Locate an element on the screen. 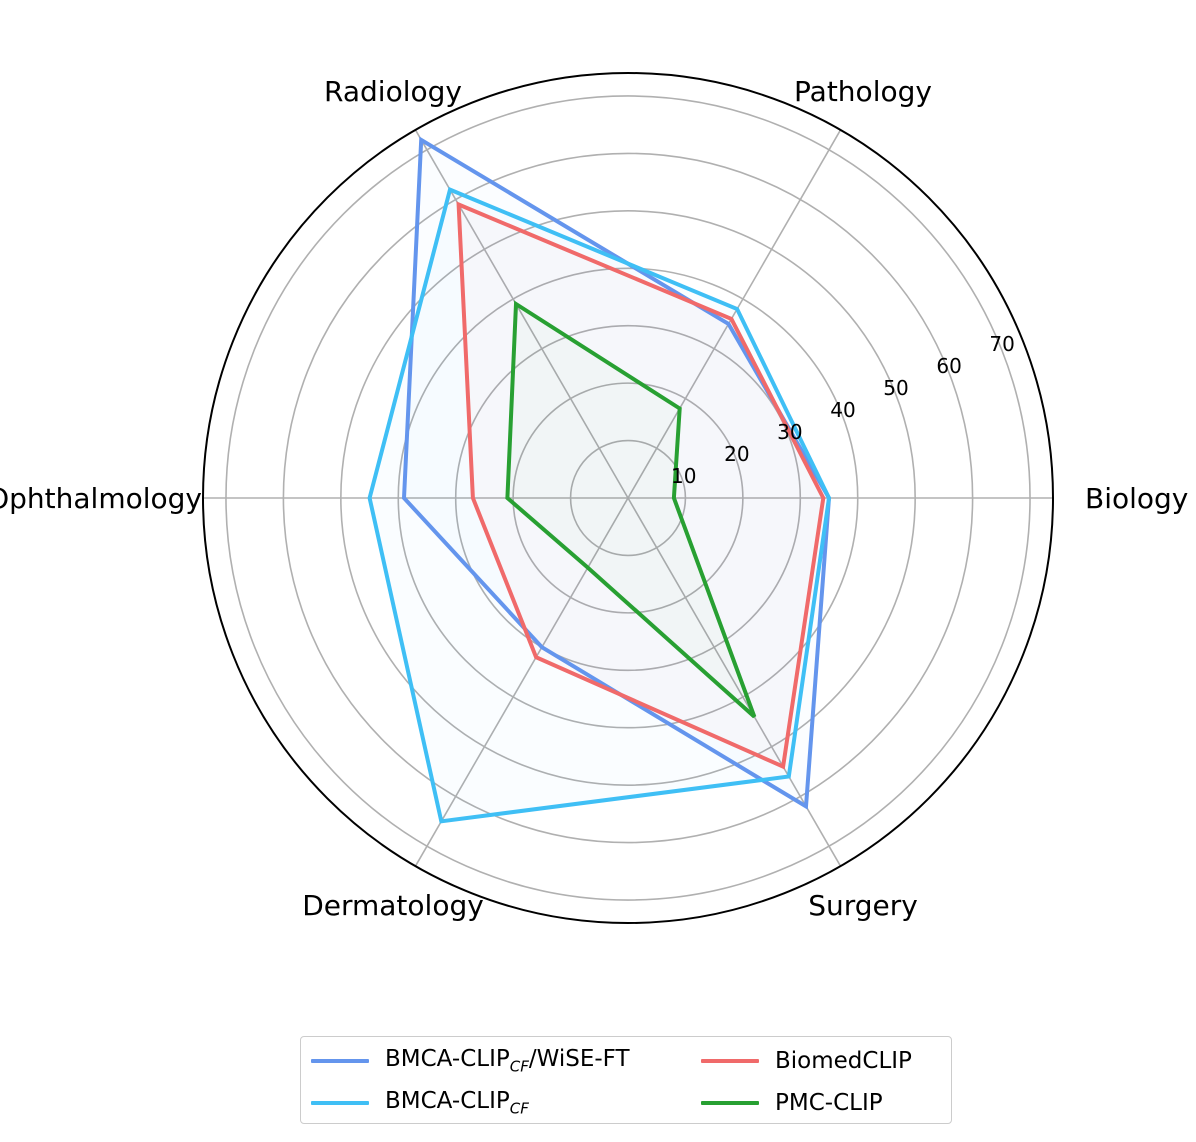  category-label-radiology: Radiology is located at coordinates (393, 91).